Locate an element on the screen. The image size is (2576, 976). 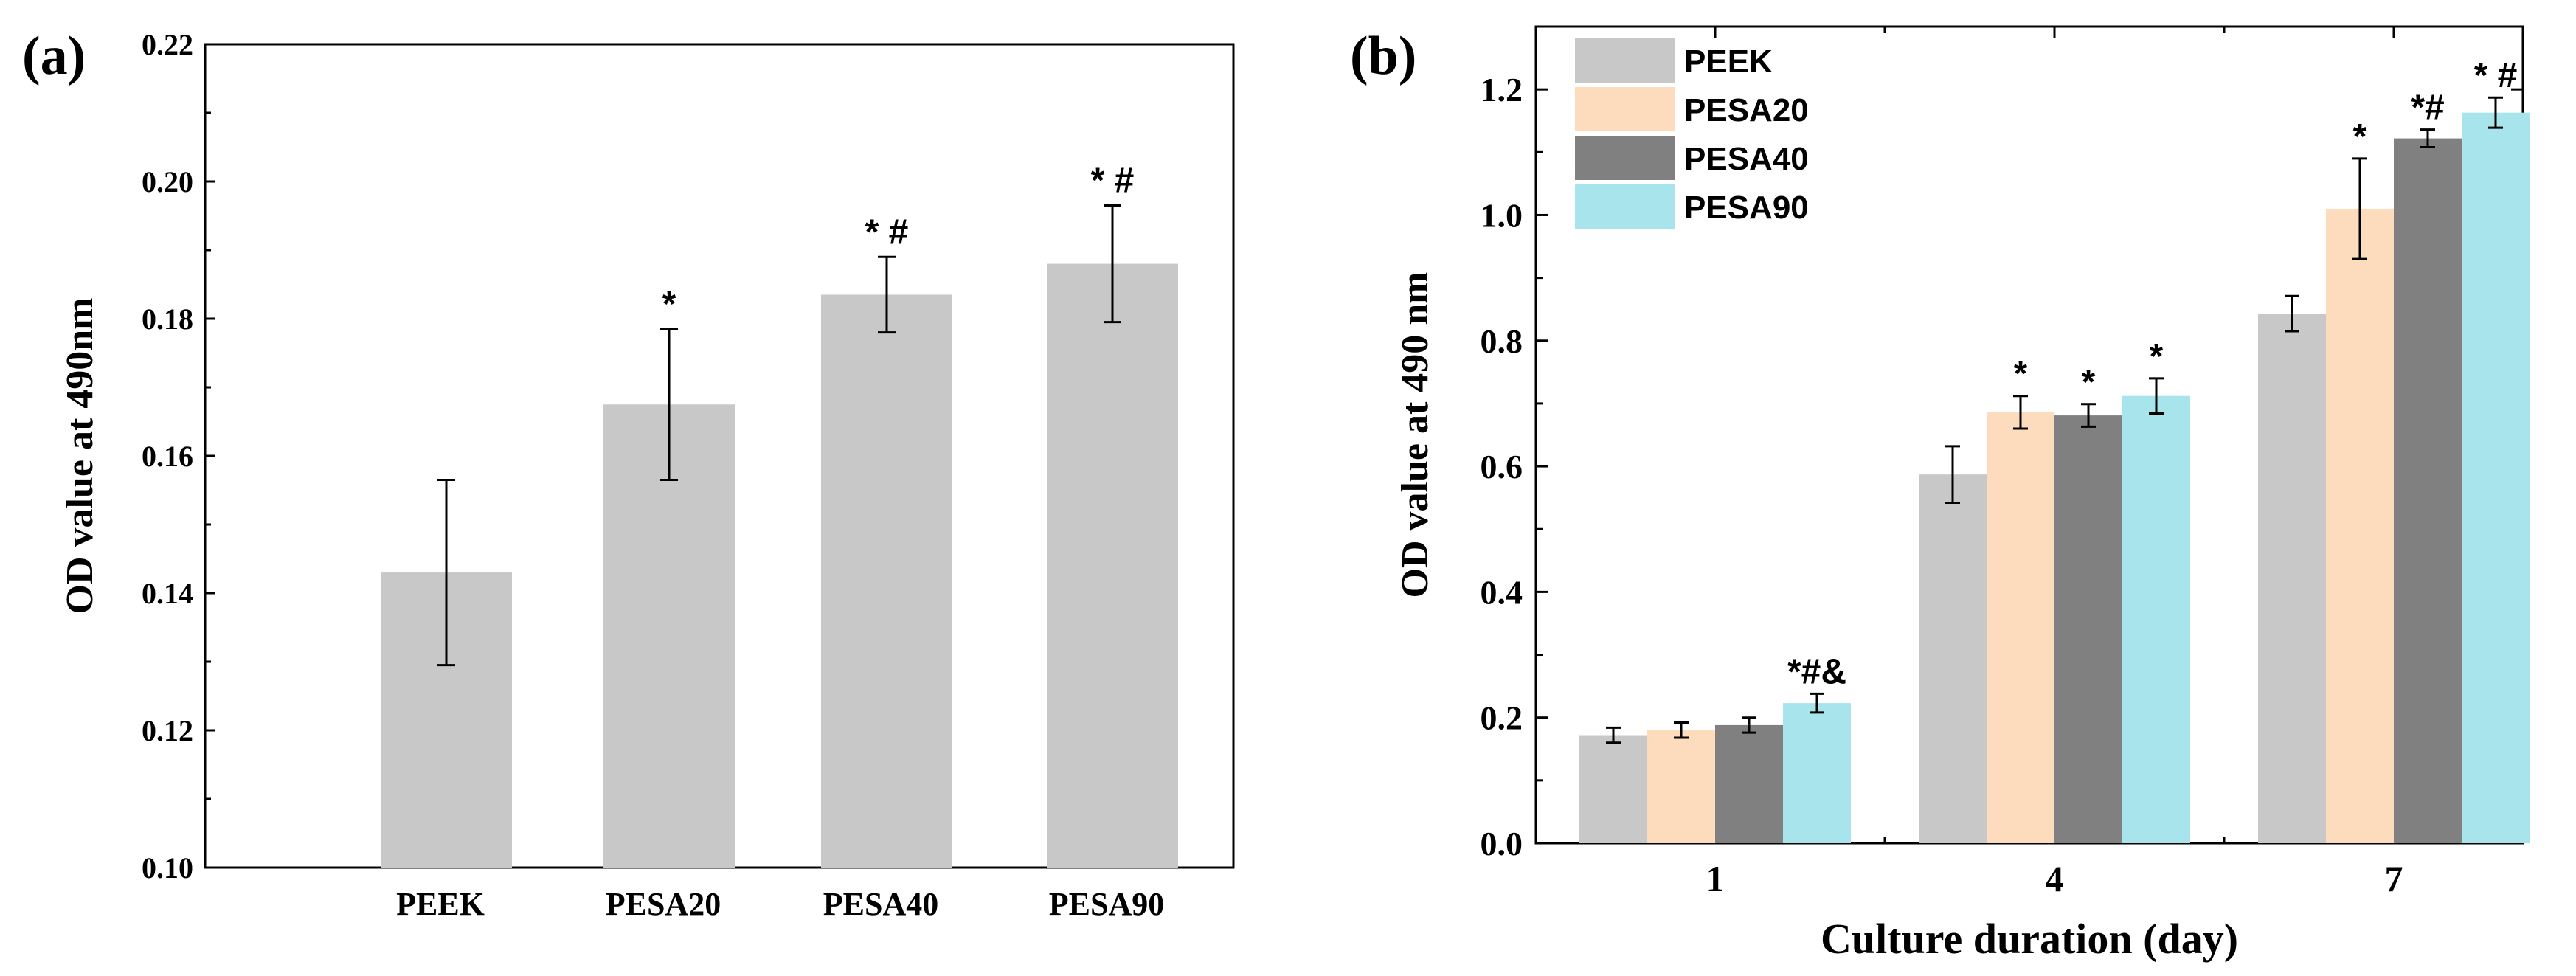
y-tick-label: 0.12 is located at coordinates (168, 730).